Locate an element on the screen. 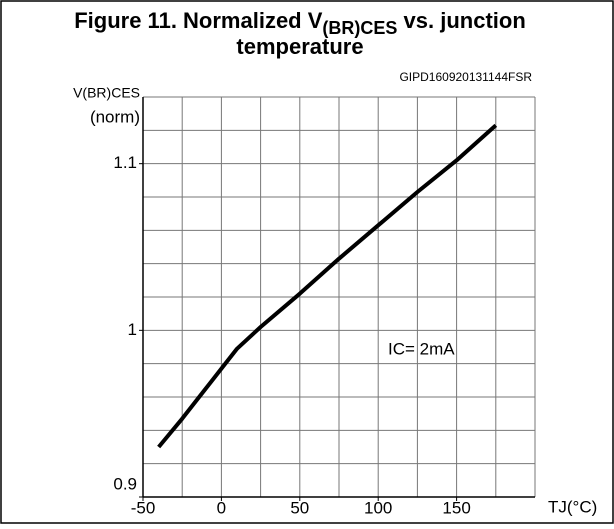 This screenshot has height=529, width=614. x-axis-label: TJ(°C) is located at coordinates (572, 506).